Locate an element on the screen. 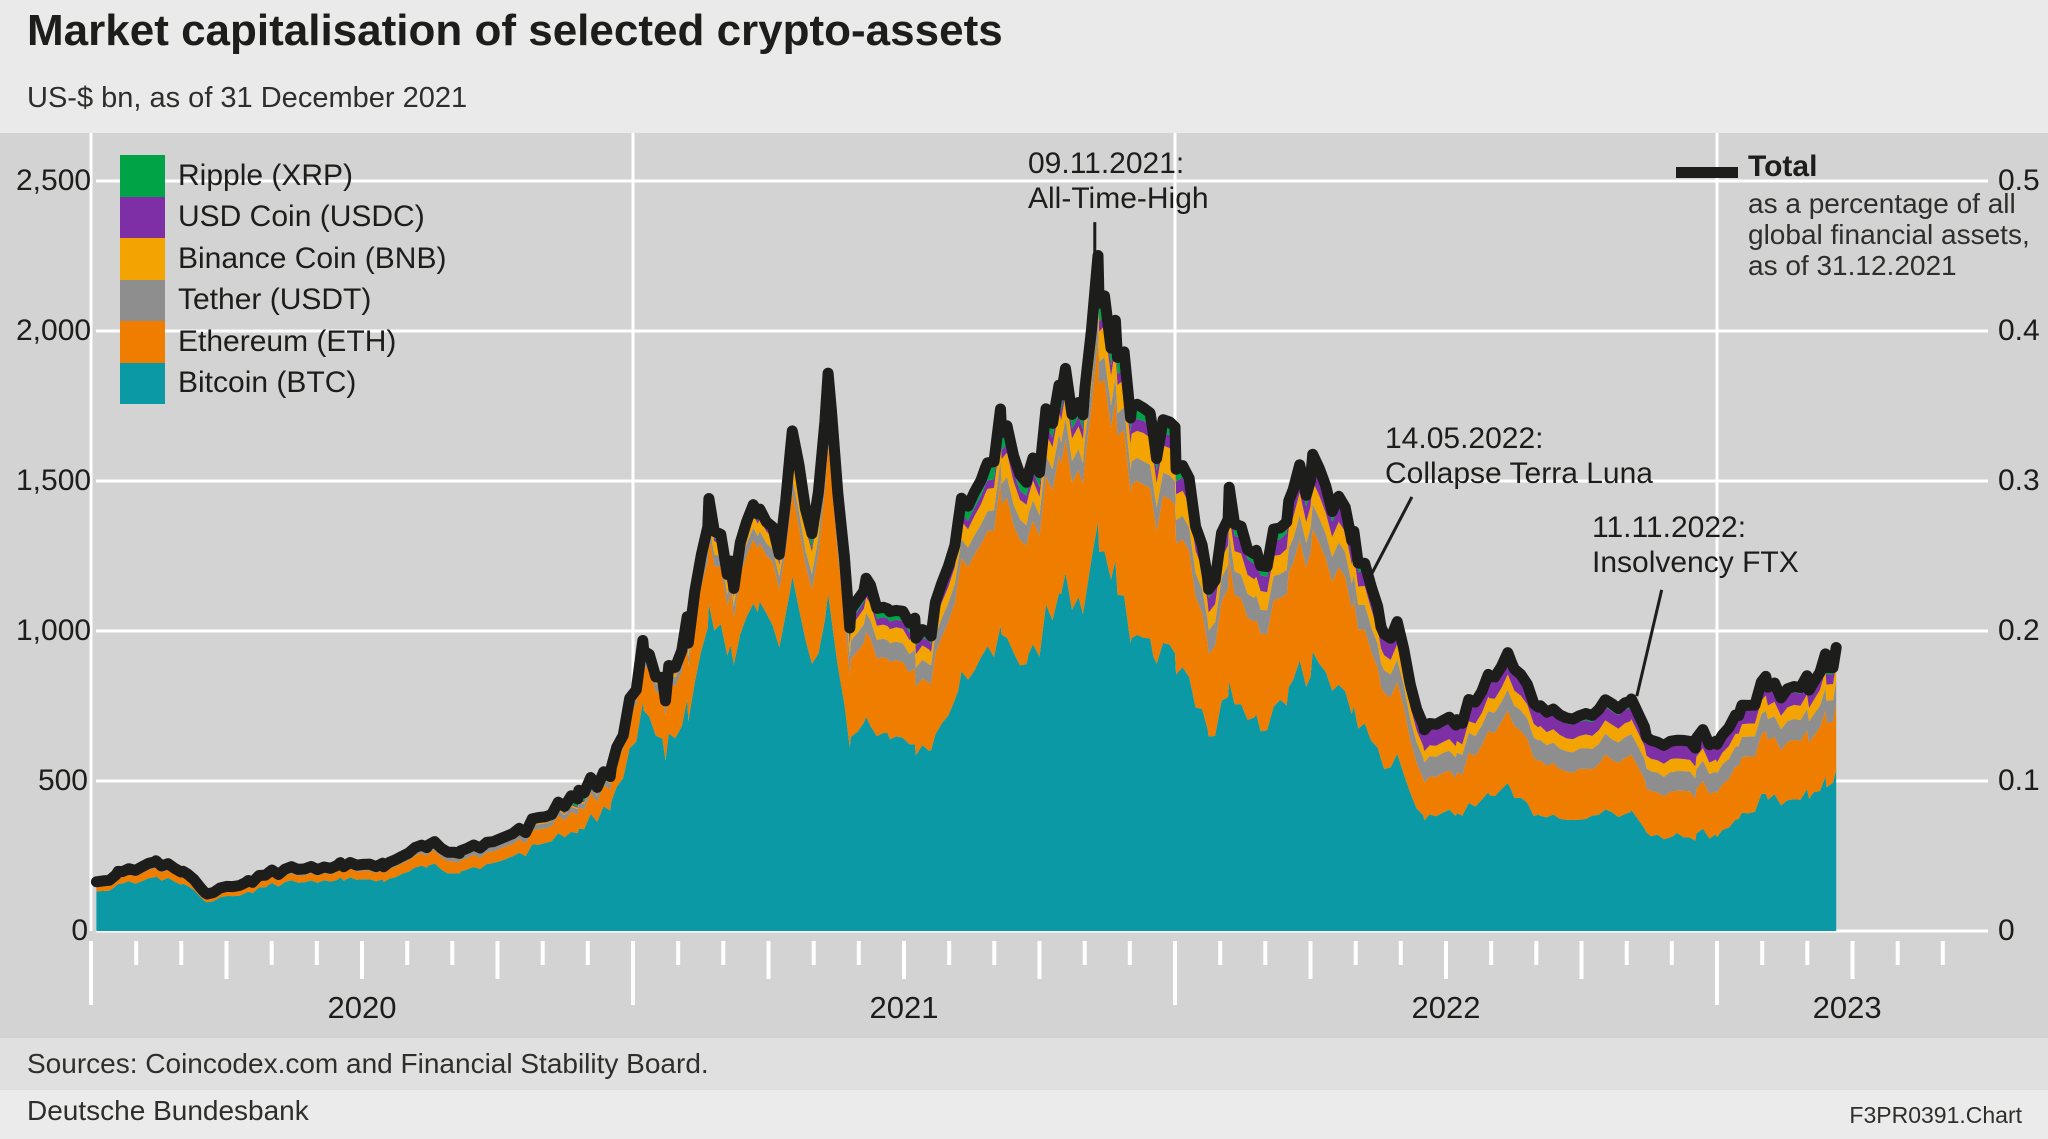  title-band is located at coordinates (1024, 66).